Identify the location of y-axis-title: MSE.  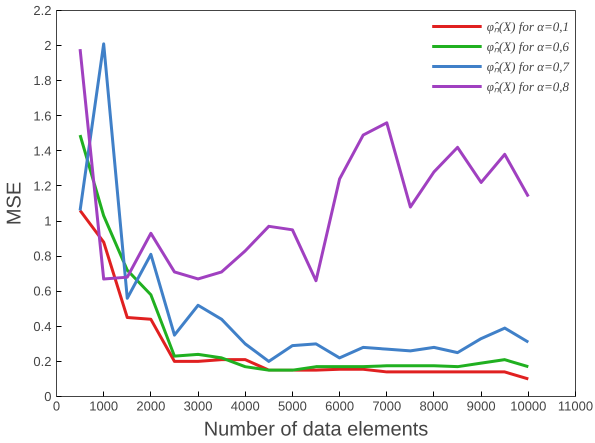
(14, 204).